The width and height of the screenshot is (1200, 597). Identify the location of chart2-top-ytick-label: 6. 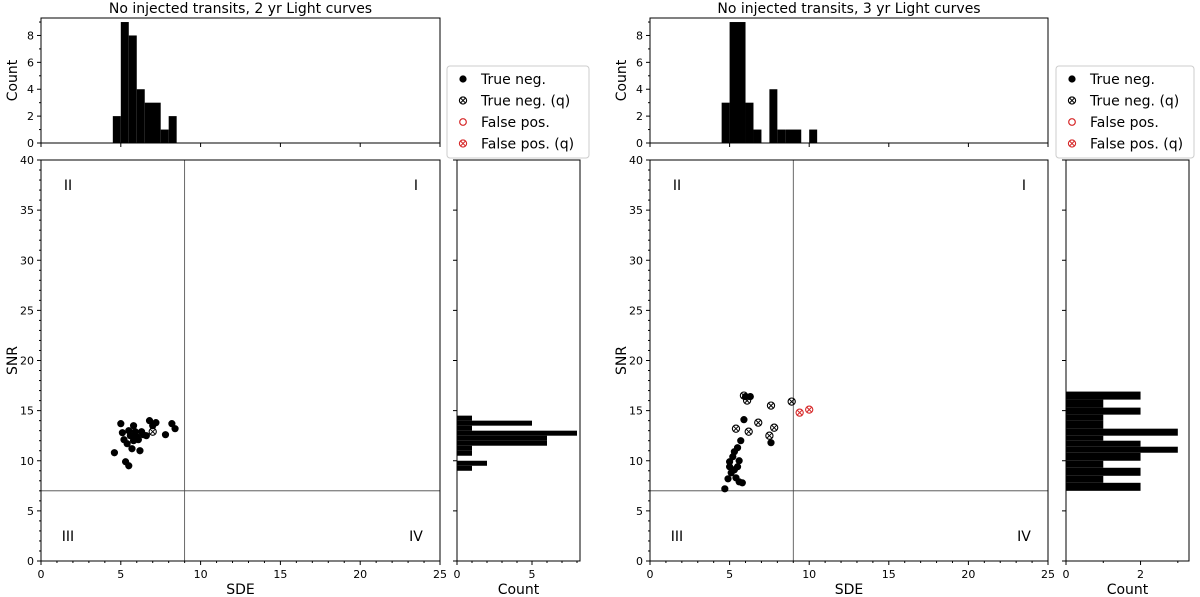
(639, 62).